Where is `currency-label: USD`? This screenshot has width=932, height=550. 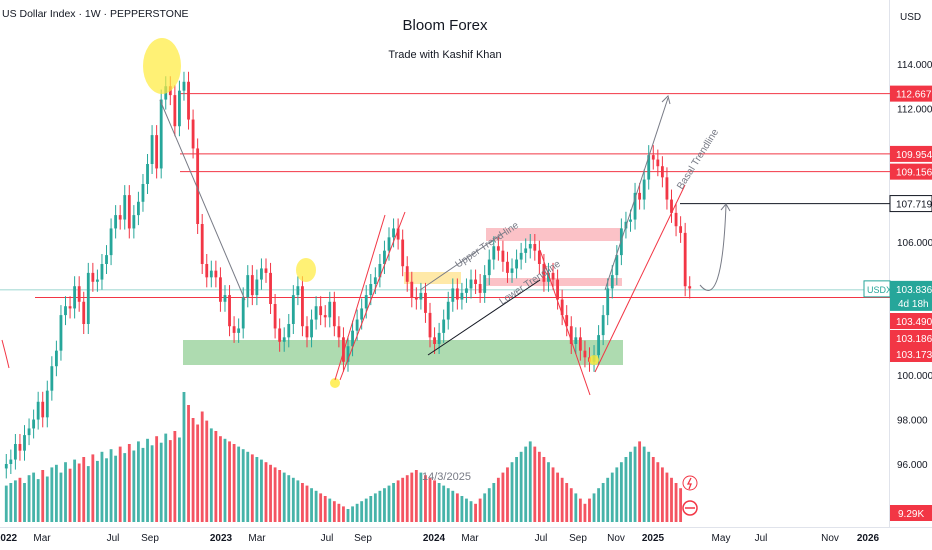
currency-label: USD is located at coordinates (910, 17).